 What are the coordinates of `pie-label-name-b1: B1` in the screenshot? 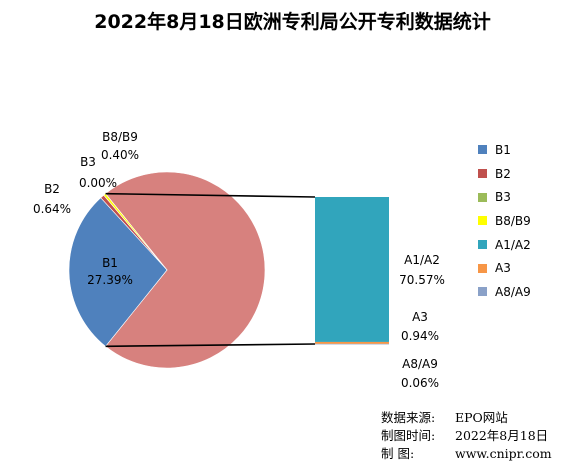 It's located at (110, 263).